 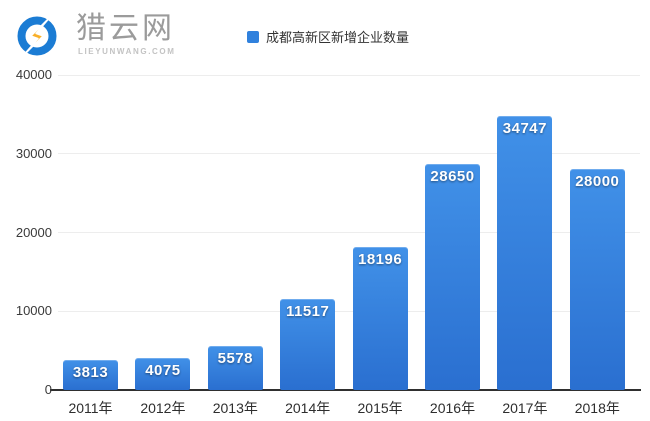 I want to click on bar-value-label: 34747, so click(x=524, y=128).